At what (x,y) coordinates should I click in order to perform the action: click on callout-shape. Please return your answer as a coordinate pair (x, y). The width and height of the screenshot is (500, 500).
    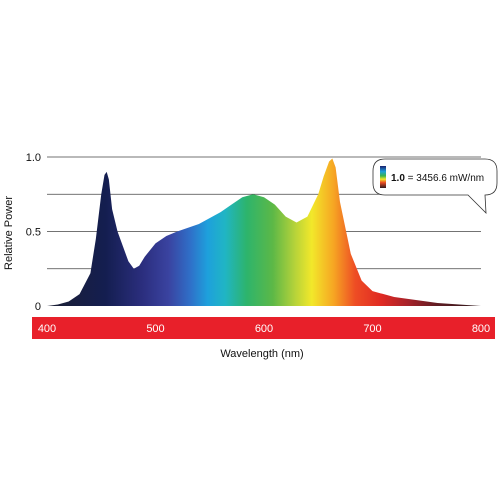
    Looking at the image, I should click on (435, 186).